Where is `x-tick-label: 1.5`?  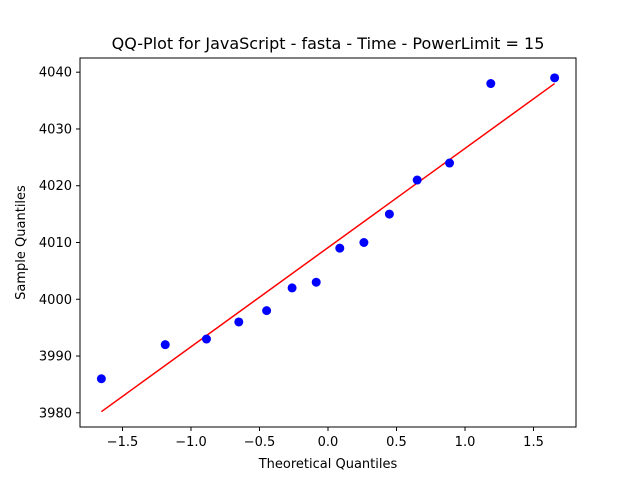
x-tick-label: 1.5 is located at coordinates (533, 442).